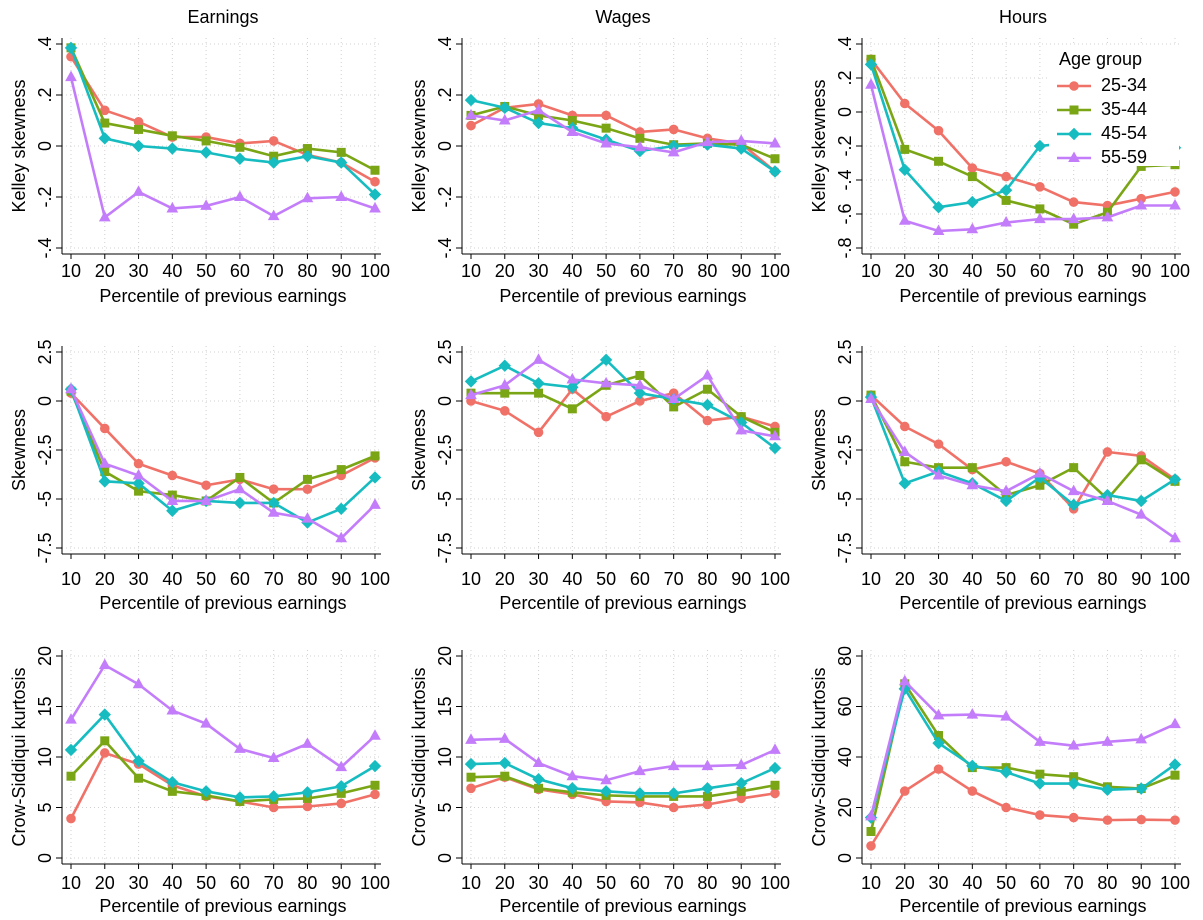  What do you see at coordinates (1124, 133) in the screenshot?
I see `legend-label: 45-54` at bounding box center [1124, 133].